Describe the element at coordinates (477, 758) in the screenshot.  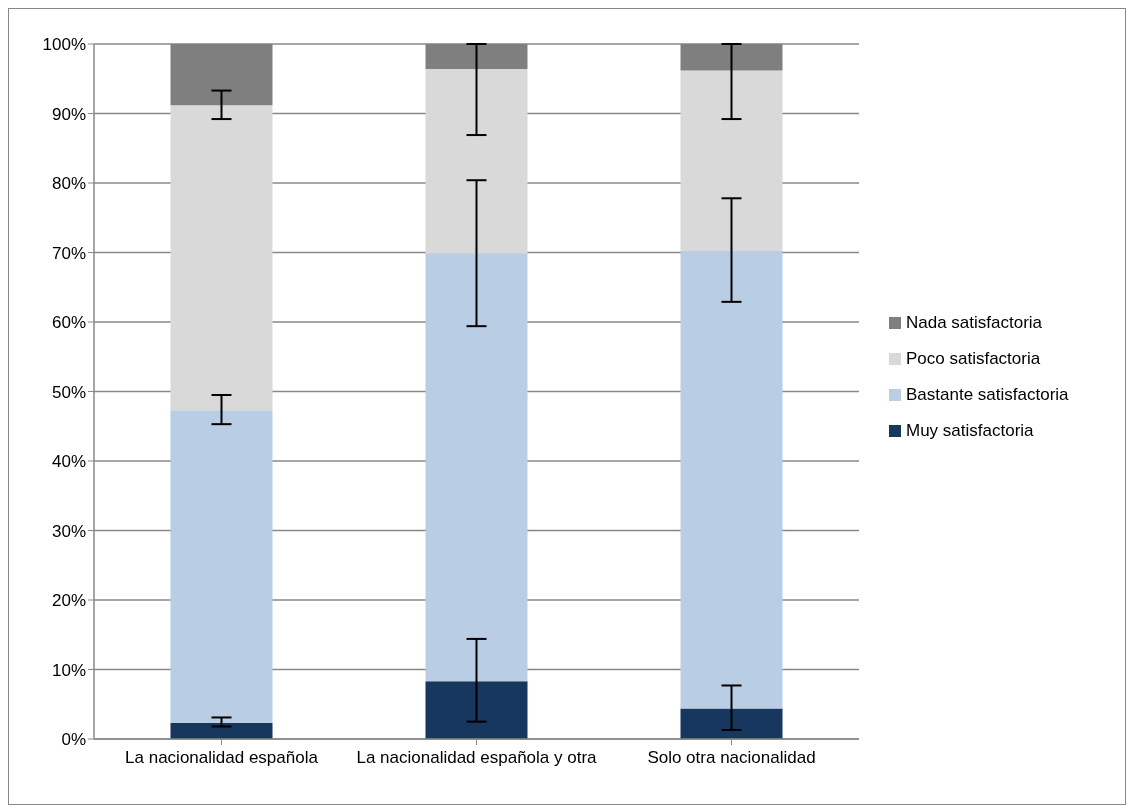
I see `x-tick-label: La nacionalidad española y otra` at that location.